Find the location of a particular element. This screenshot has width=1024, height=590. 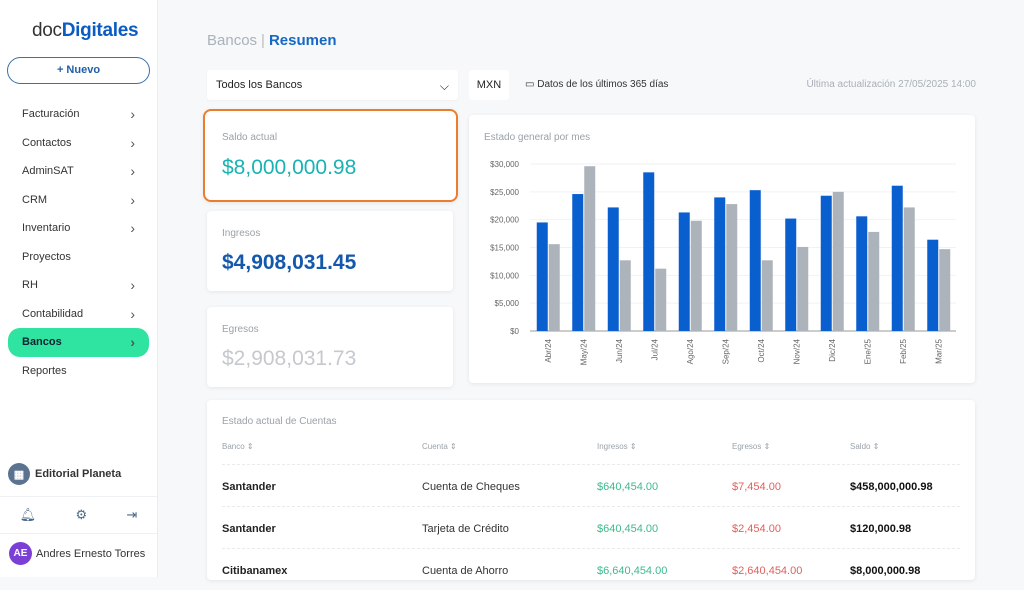

saldo-card: Saldo actual $8,000,000.98 is located at coordinates (330, 155).